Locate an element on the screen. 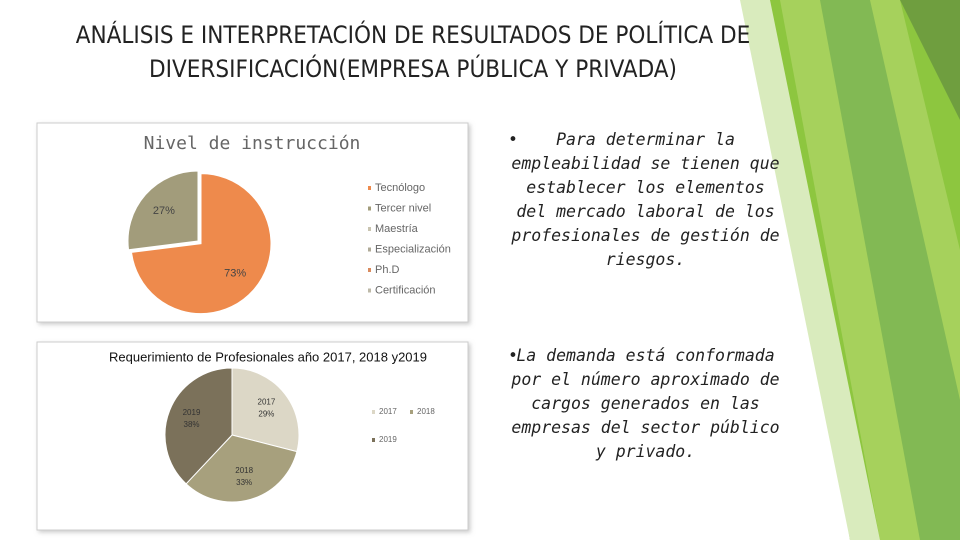  slice-value-label: 27% is located at coordinates (164, 211).